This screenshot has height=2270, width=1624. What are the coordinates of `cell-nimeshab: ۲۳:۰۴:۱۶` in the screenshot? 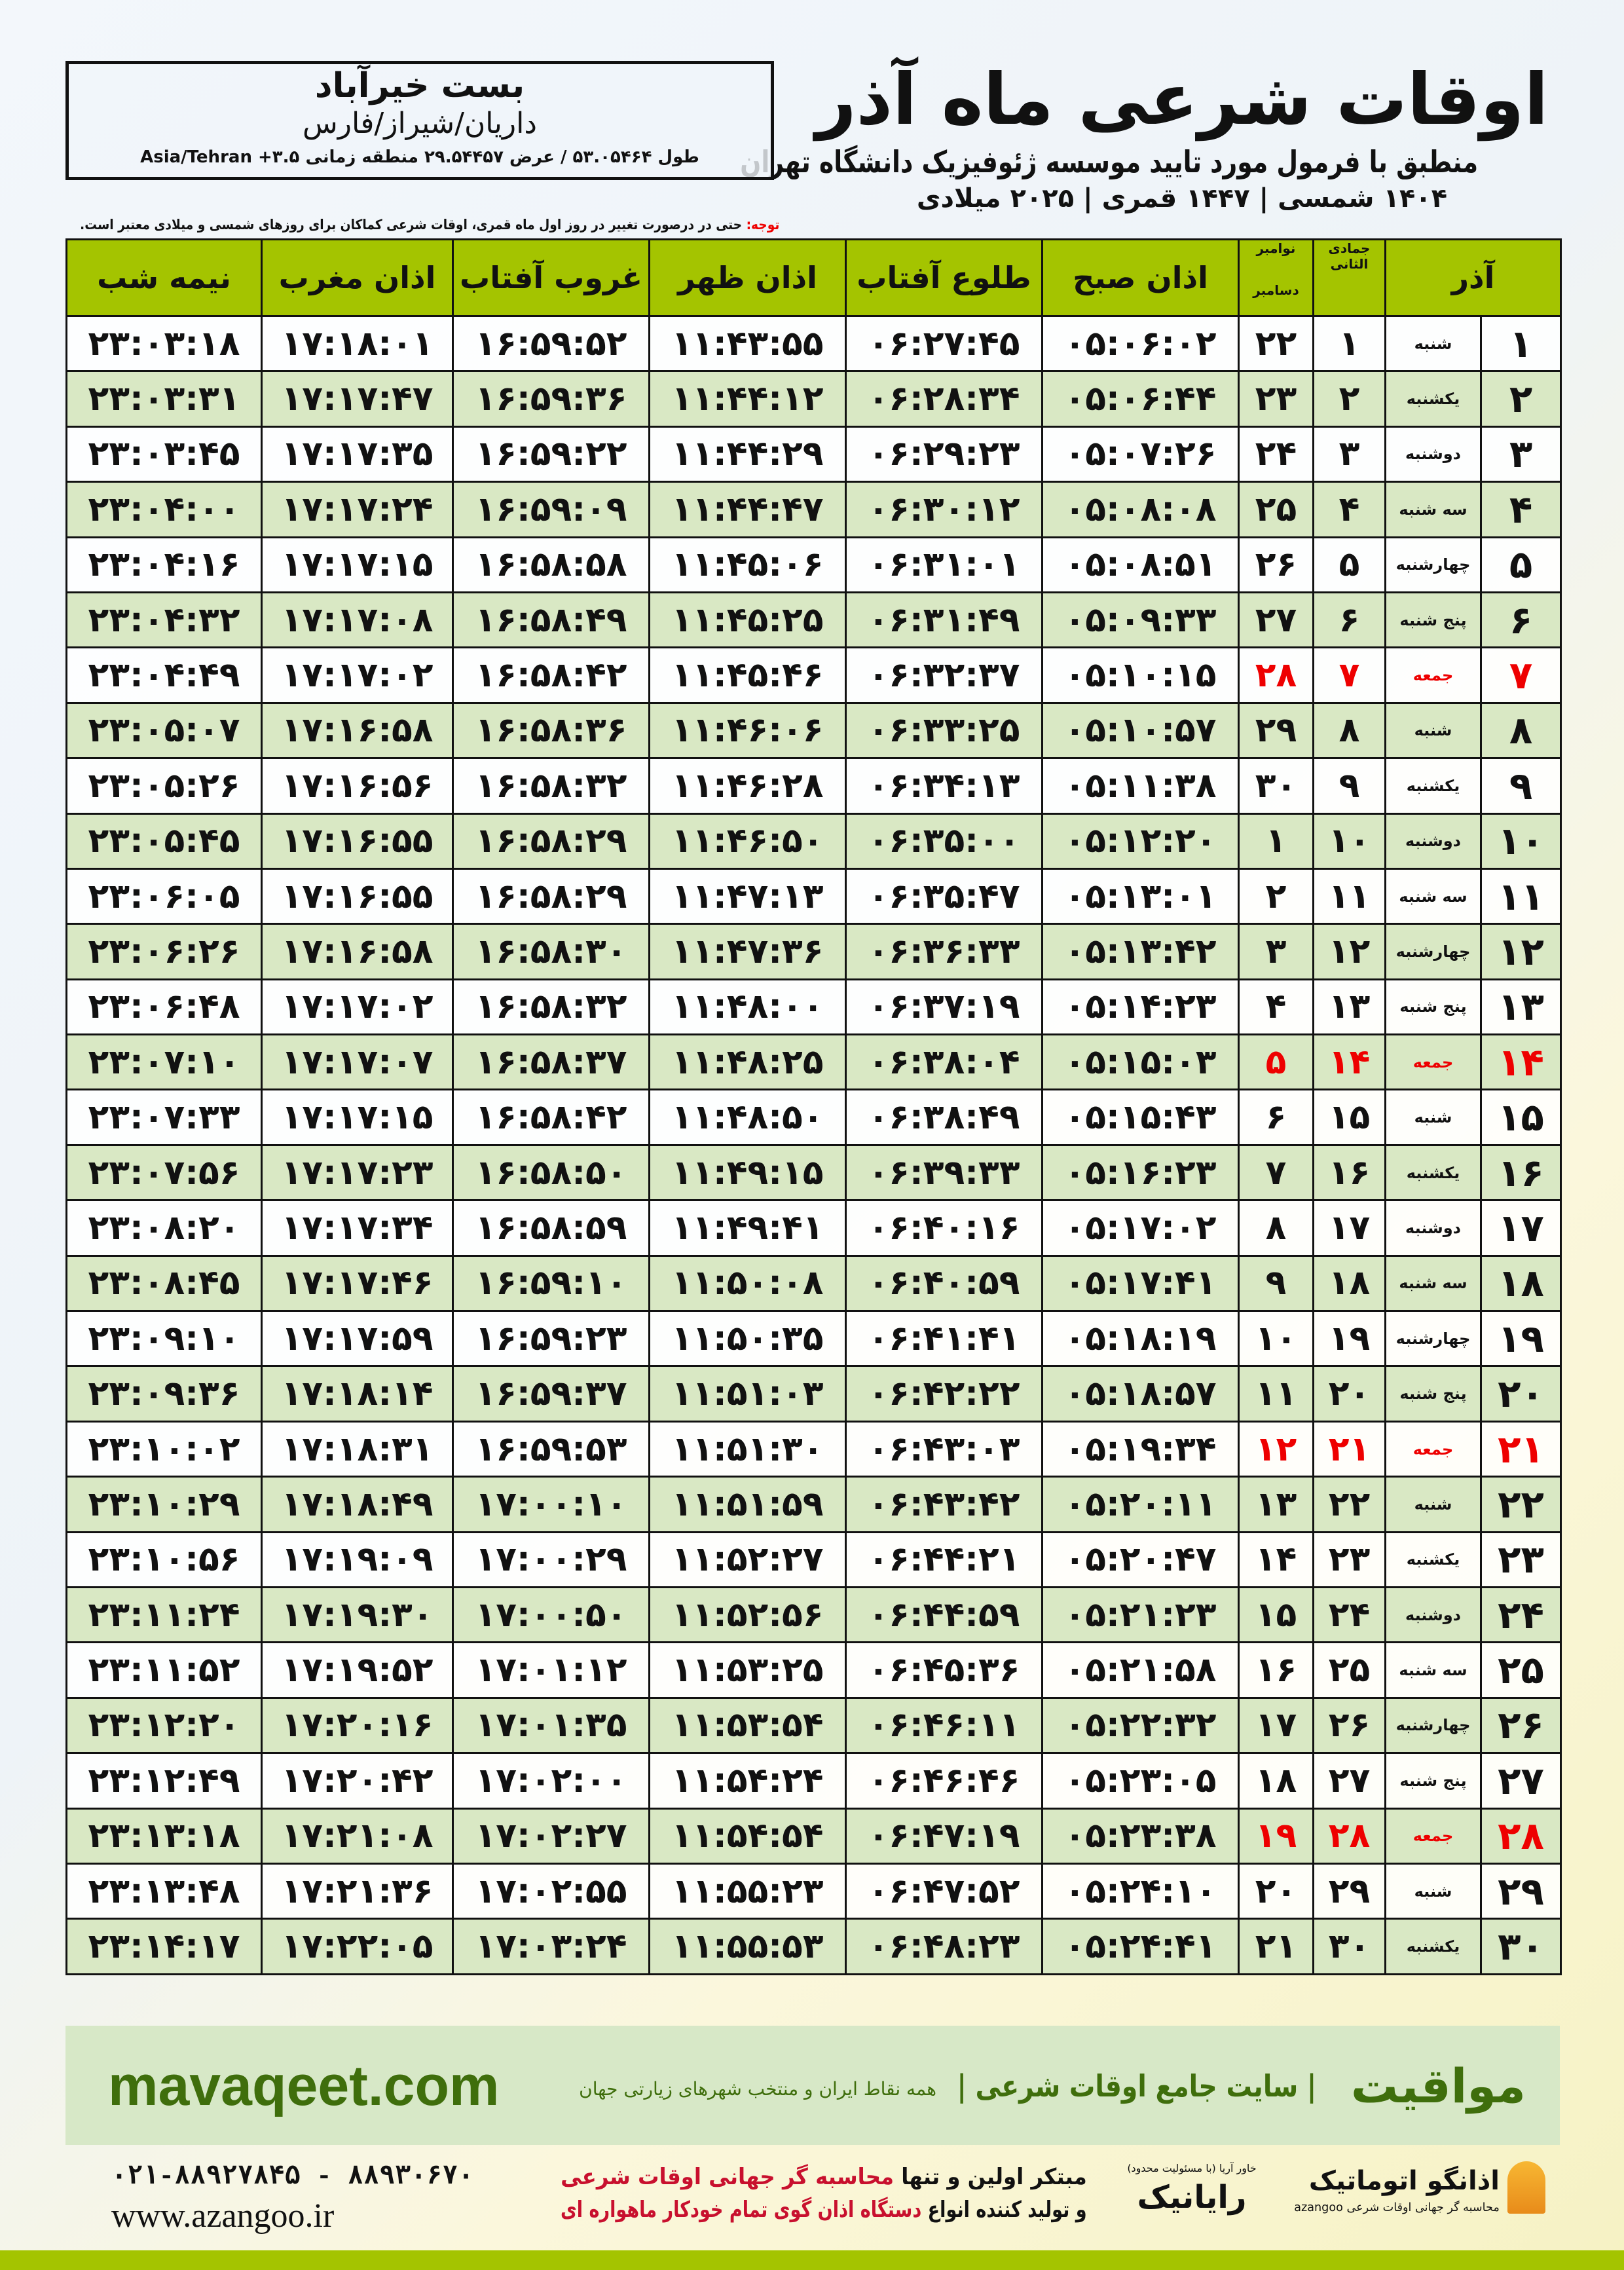 It's located at (164, 564).